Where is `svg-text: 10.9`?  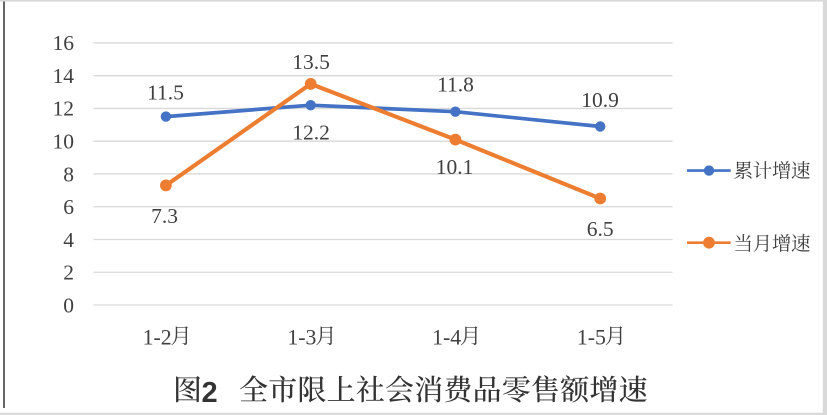
svg-text: 10.9 is located at coordinates (600, 100).